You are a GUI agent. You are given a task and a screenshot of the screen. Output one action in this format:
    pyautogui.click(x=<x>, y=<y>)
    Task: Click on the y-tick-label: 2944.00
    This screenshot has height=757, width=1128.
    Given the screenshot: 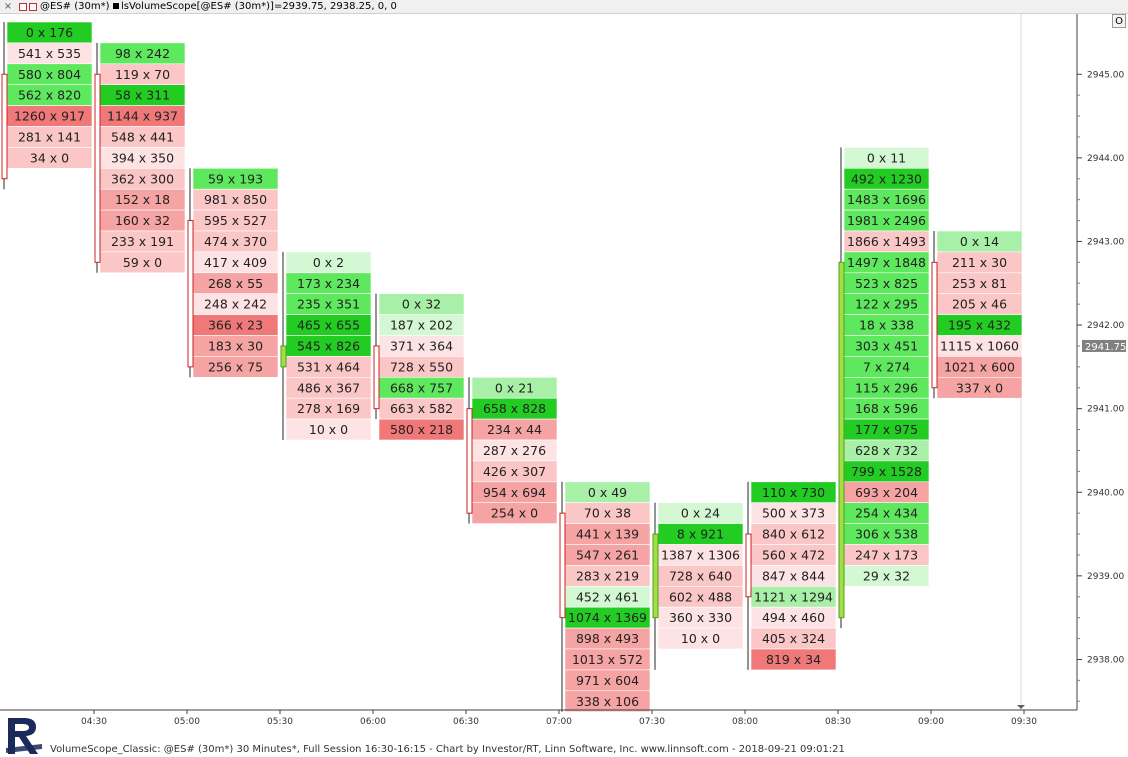 What is the action you would take?
    pyautogui.click(x=1105, y=159)
    